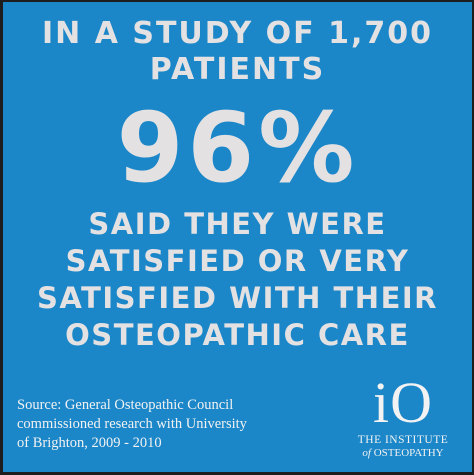  Describe the element at coordinates (403, 440) in the screenshot. I see `logo-name-line-1: THE INSTITUTE` at that location.